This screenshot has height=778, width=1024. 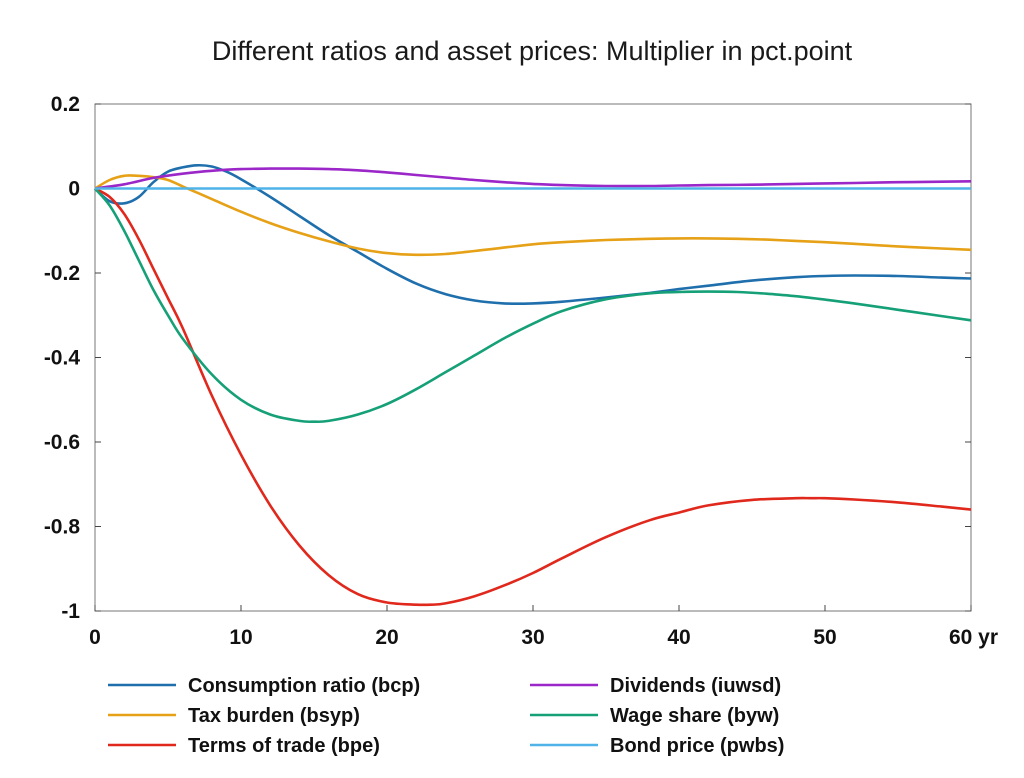 I want to click on x-tick-label: 40, so click(x=678, y=637).